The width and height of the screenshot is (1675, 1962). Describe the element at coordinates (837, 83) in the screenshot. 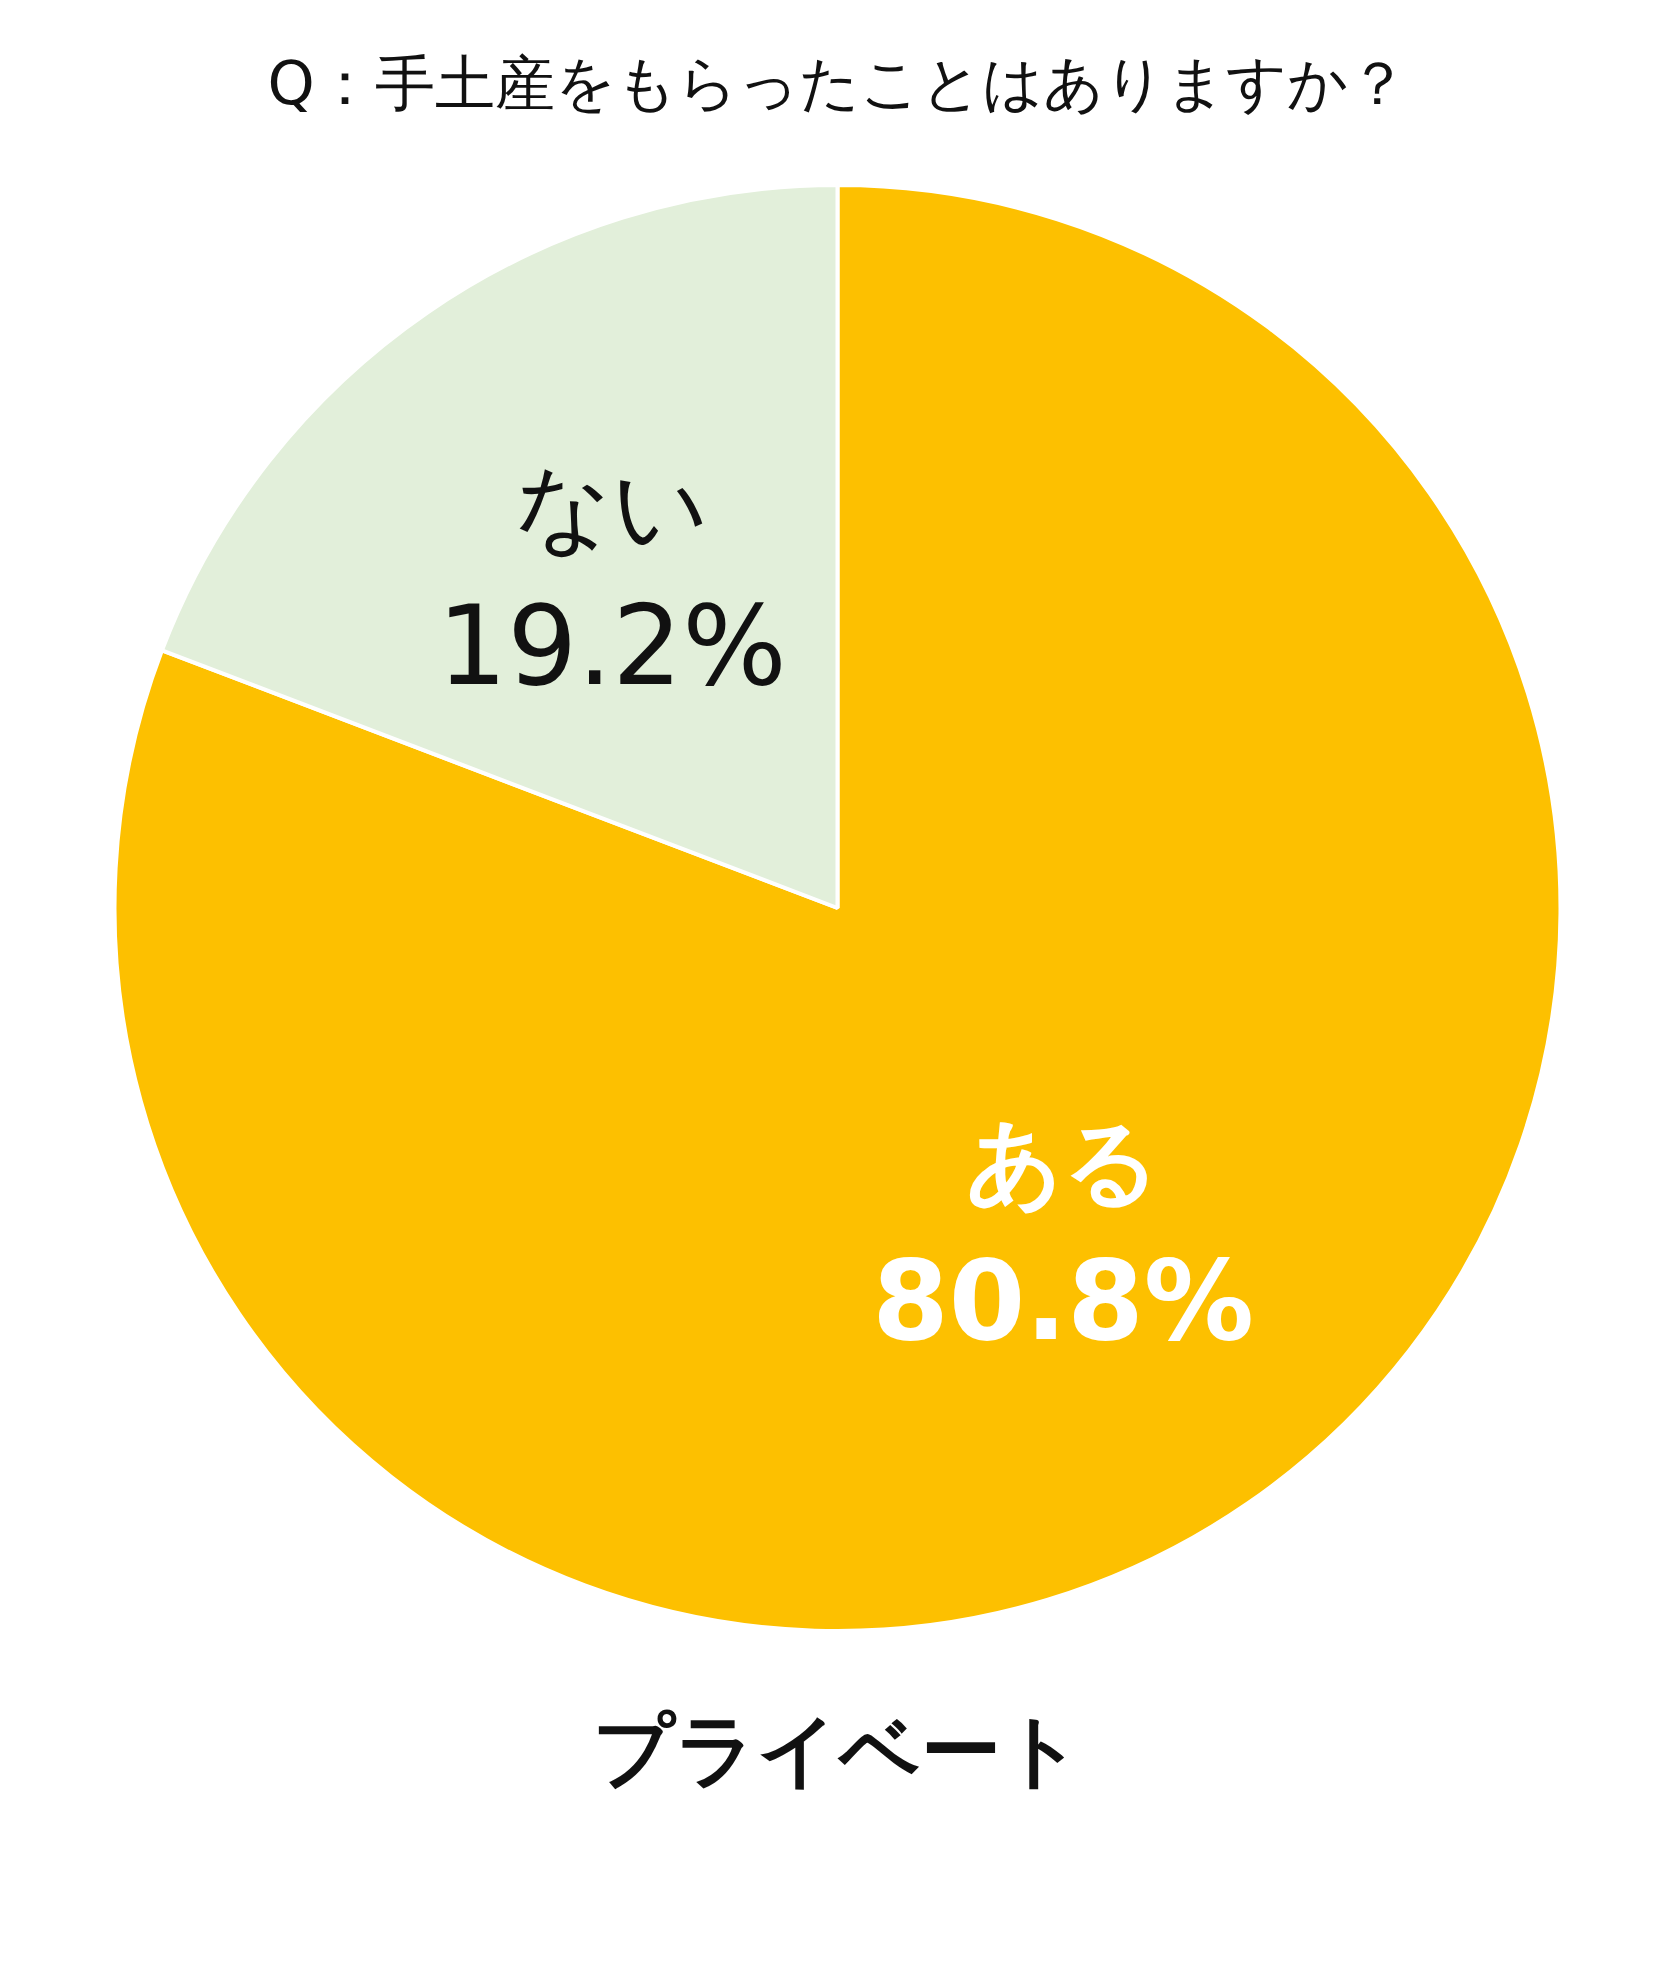

I see `chart-title: Q：手土産をもらったことはありますか？` at that location.